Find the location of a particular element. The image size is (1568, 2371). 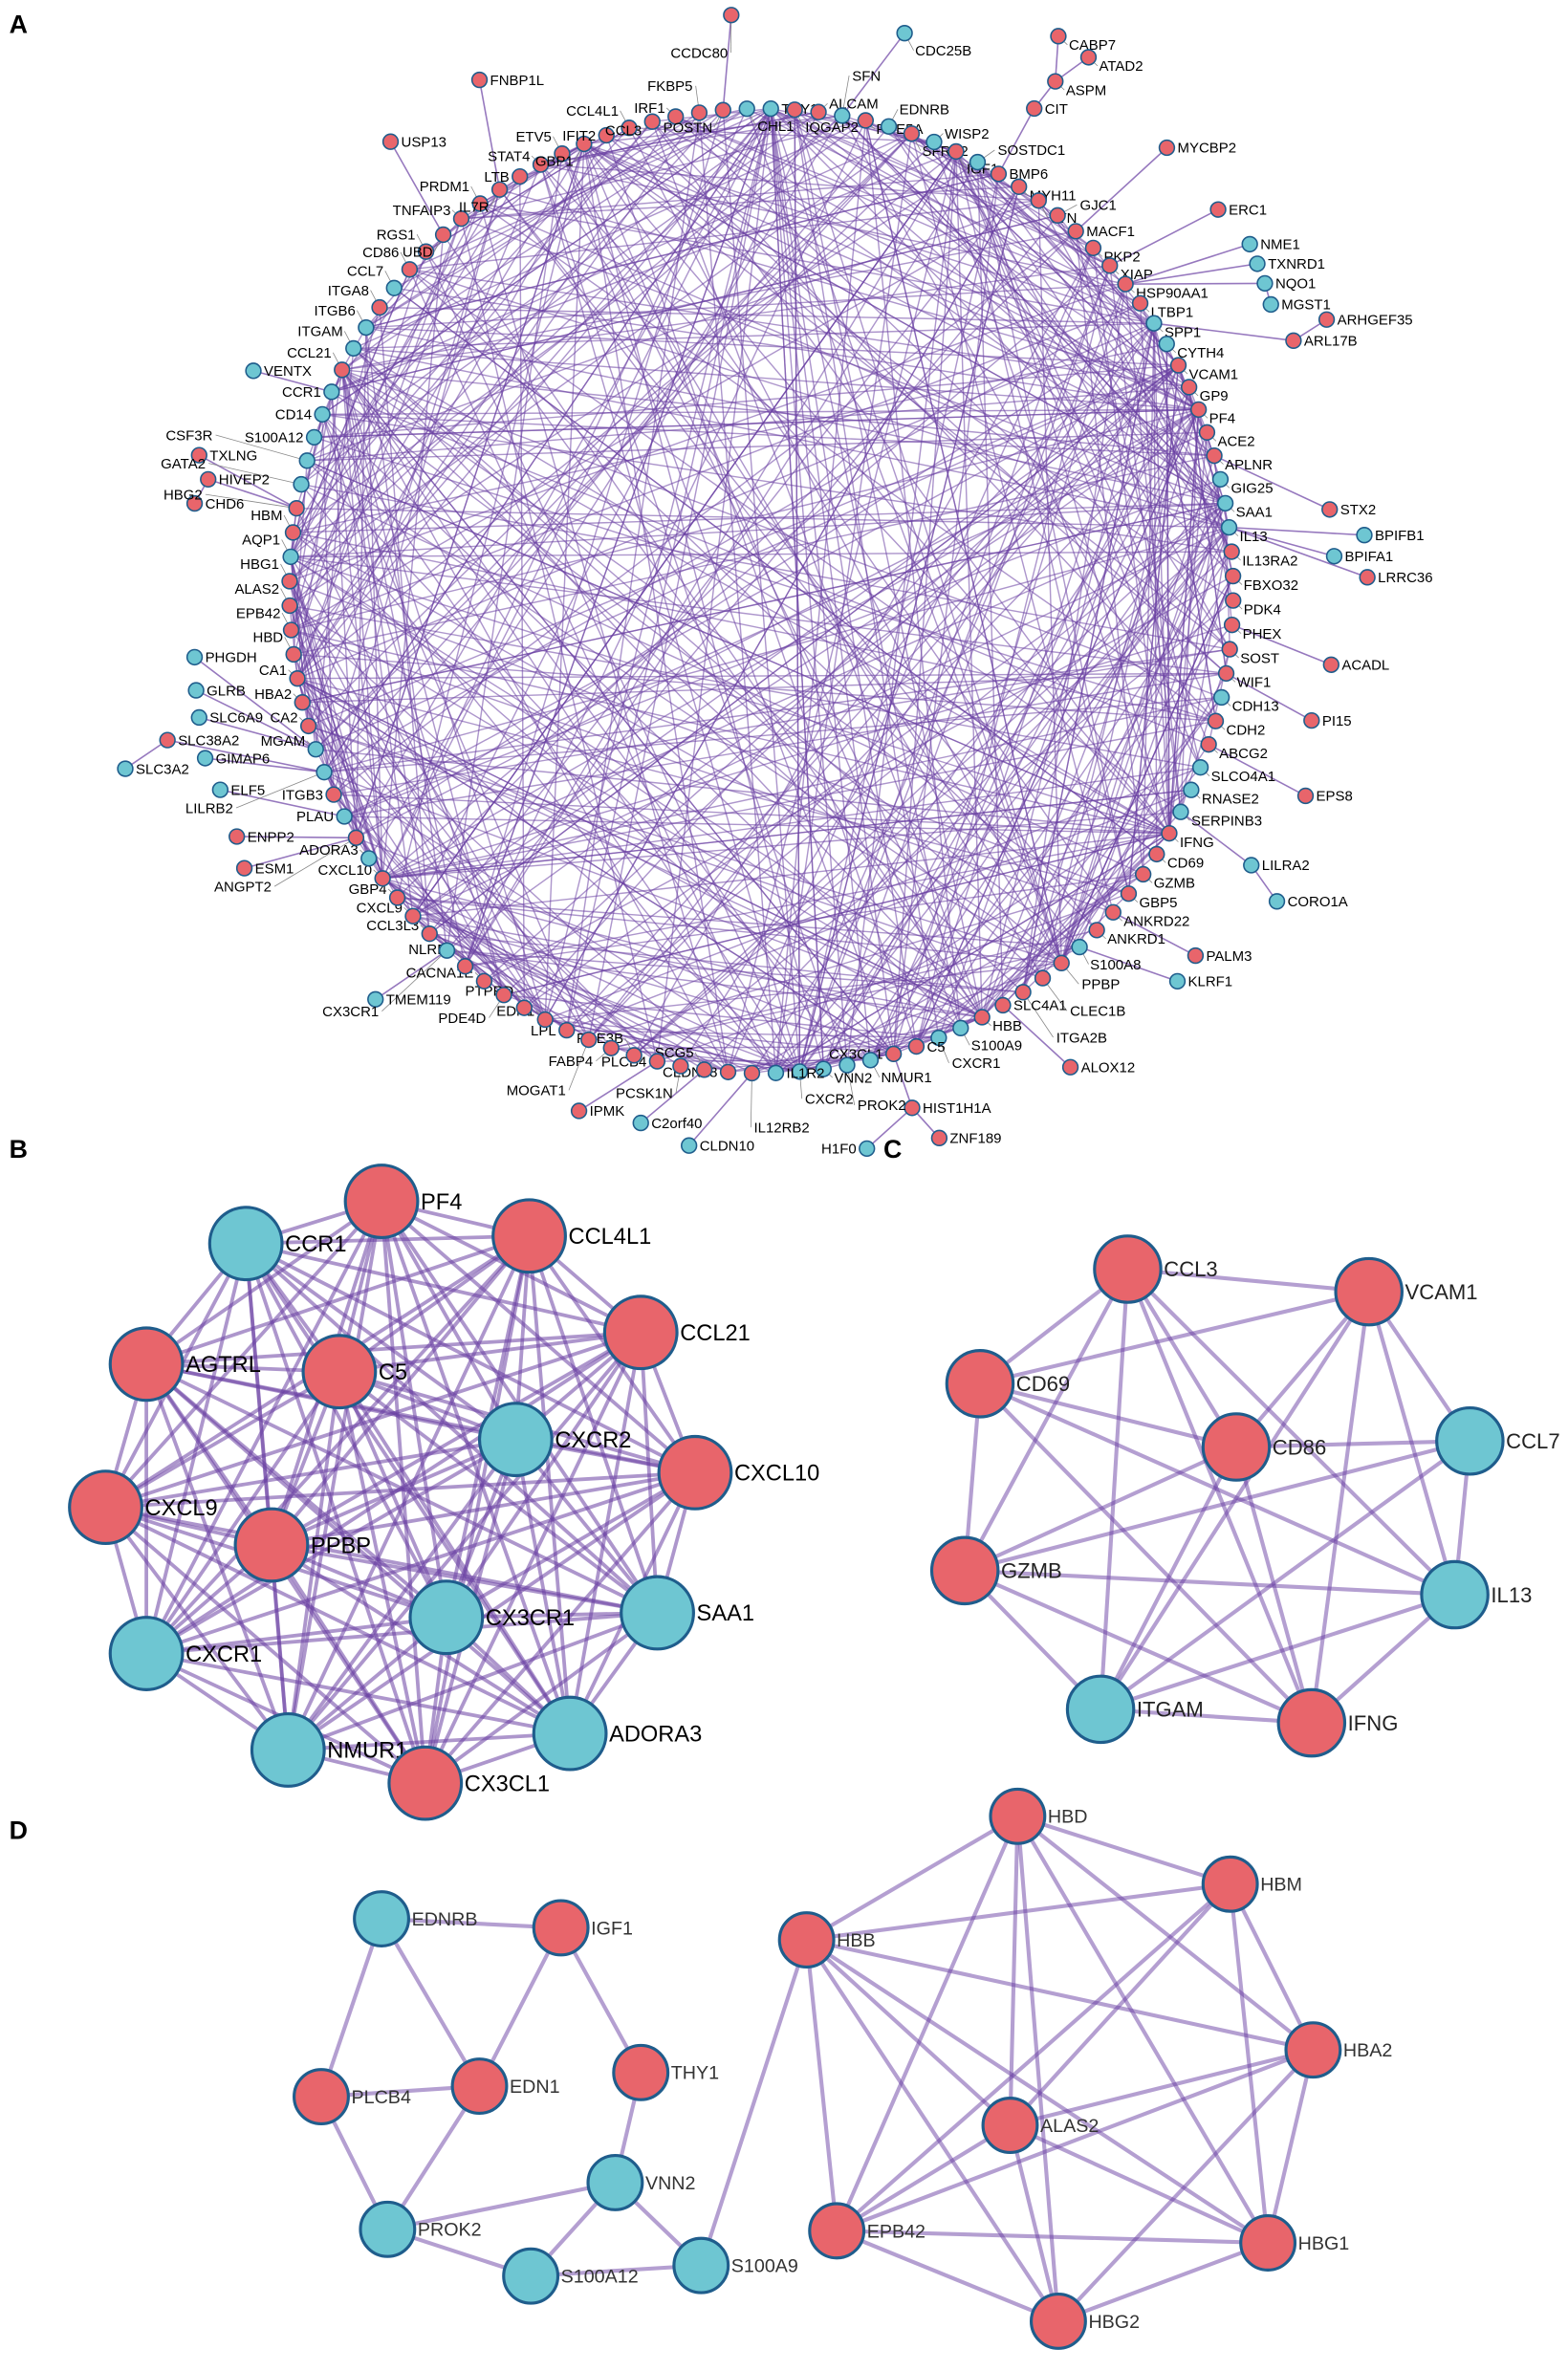

node-pkp2 is located at coordinates (1093, 248).